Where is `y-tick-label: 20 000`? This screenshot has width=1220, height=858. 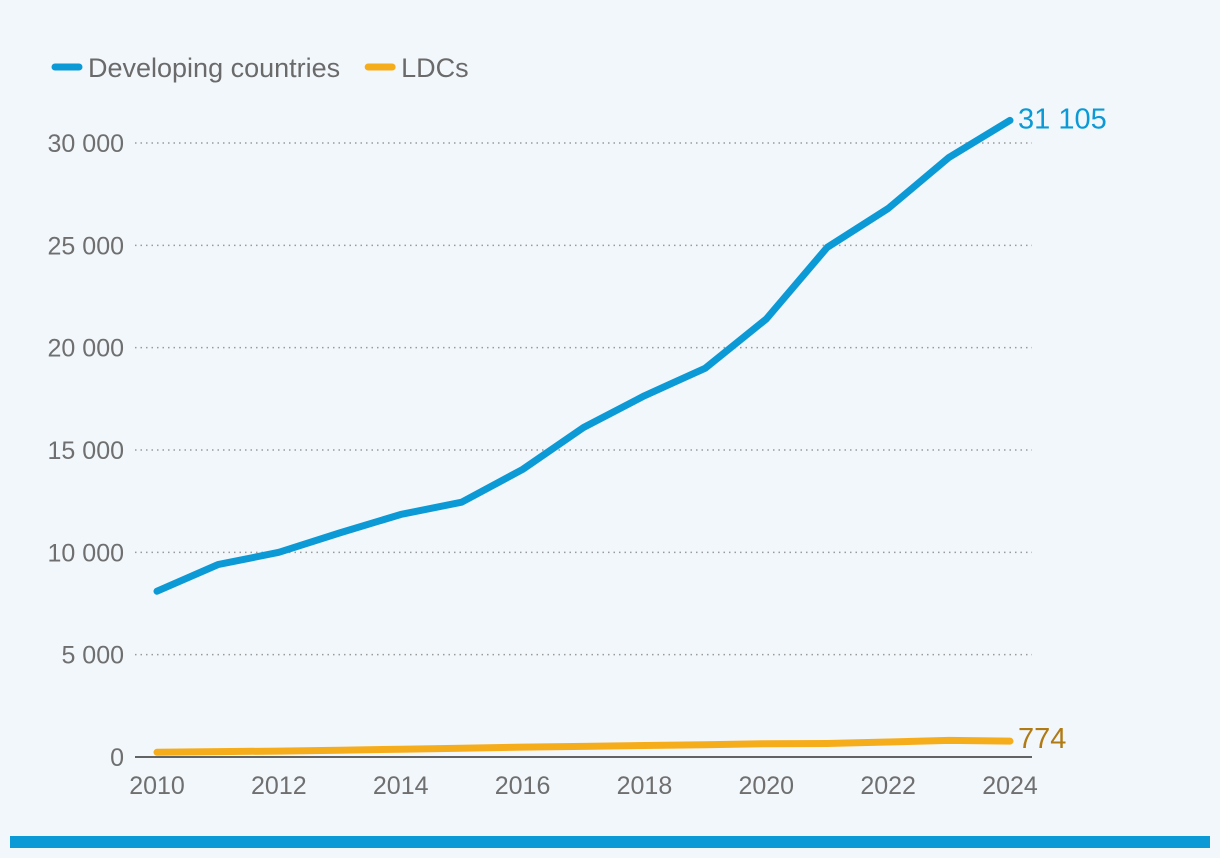 y-tick-label: 20 000 is located at coordinates (86, 349).